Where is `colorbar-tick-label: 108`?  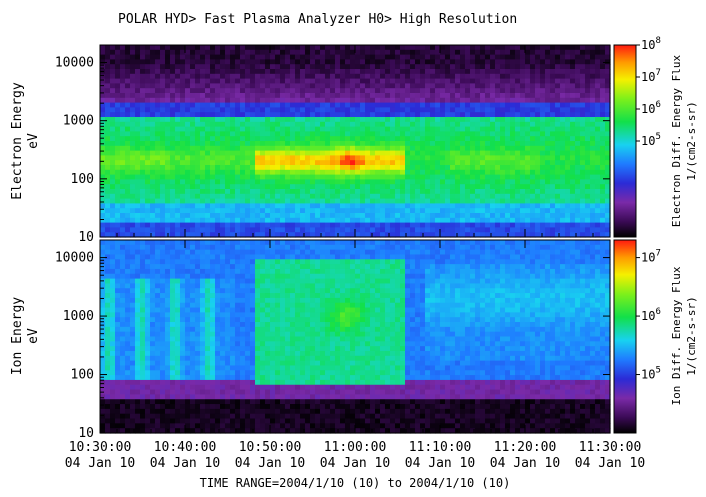
colorbar-tick-label: 108 is located at coordinates (651, 44).